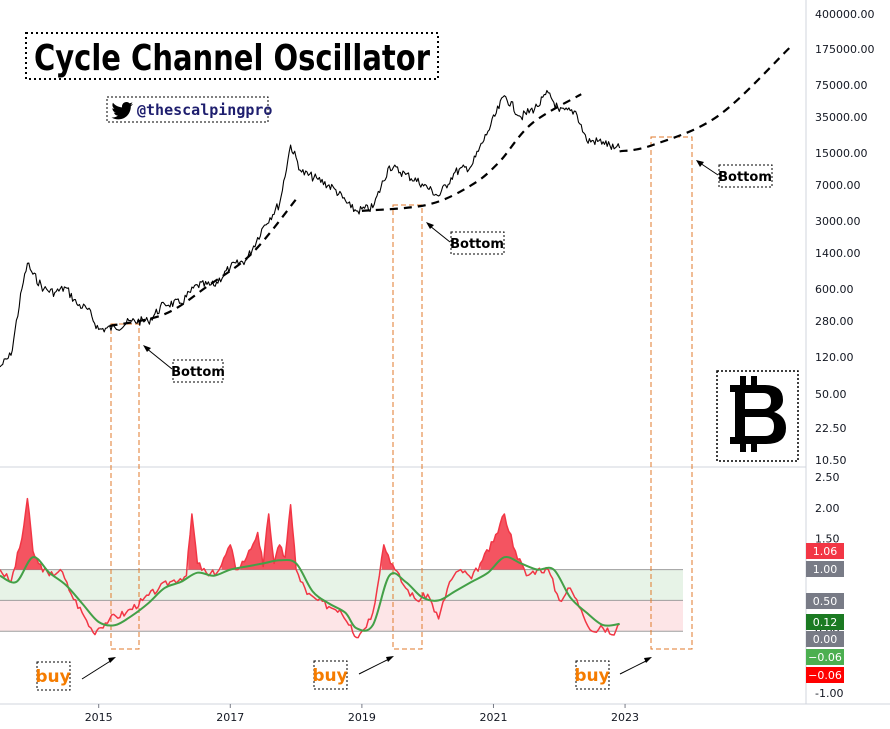  I want to click on value-tag-label: 0.12, so click(825, 622).